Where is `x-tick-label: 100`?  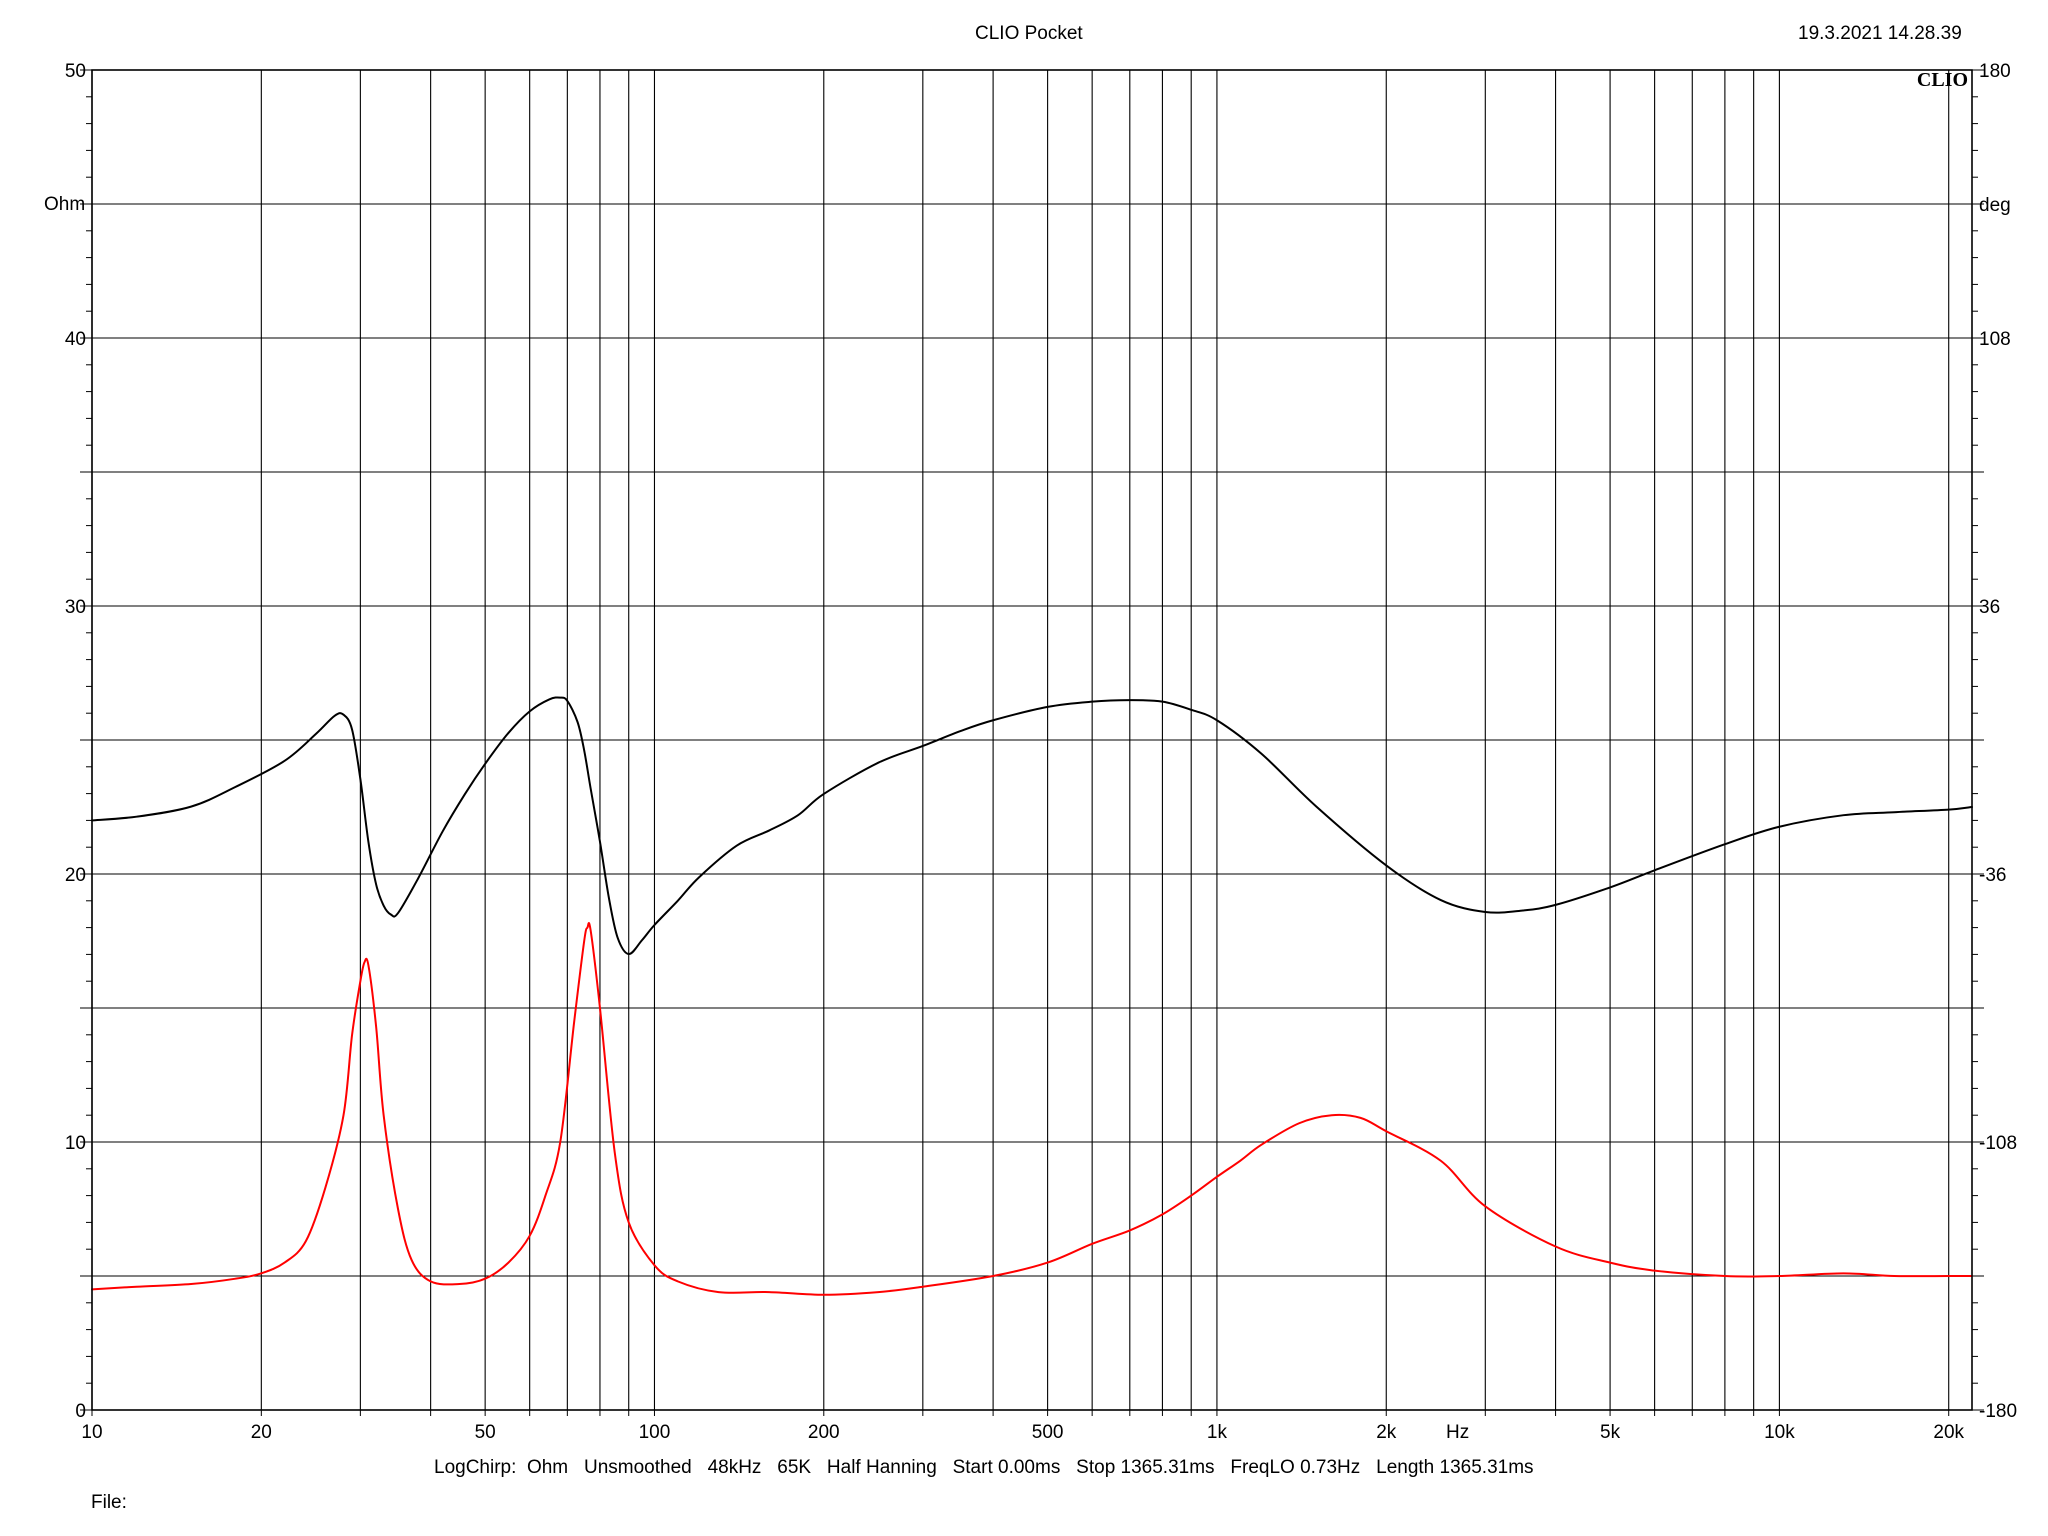 x-tick-label: 100 is located at coordinates (655, 1432).